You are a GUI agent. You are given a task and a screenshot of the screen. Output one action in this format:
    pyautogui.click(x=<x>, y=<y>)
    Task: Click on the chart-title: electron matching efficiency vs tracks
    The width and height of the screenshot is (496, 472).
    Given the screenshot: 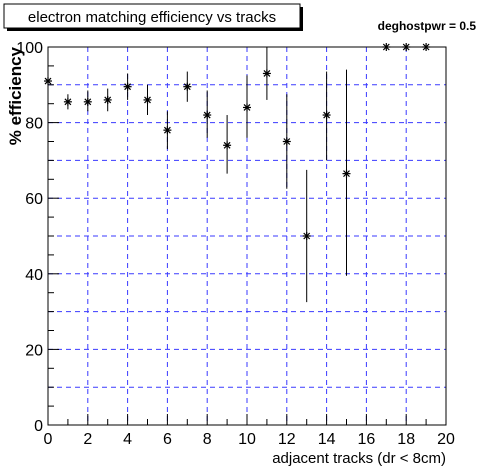 What is the action you would take?
    pyautogui.click(x=152, y=17)
    